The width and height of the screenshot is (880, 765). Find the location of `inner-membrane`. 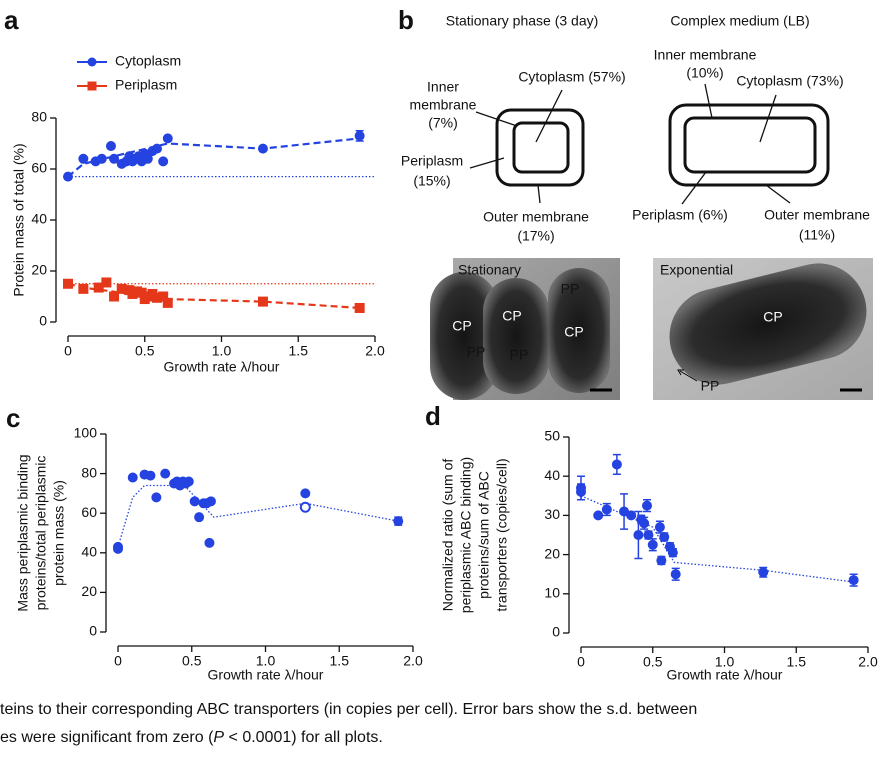

inner-membrane is located at coordinates (750, 145).